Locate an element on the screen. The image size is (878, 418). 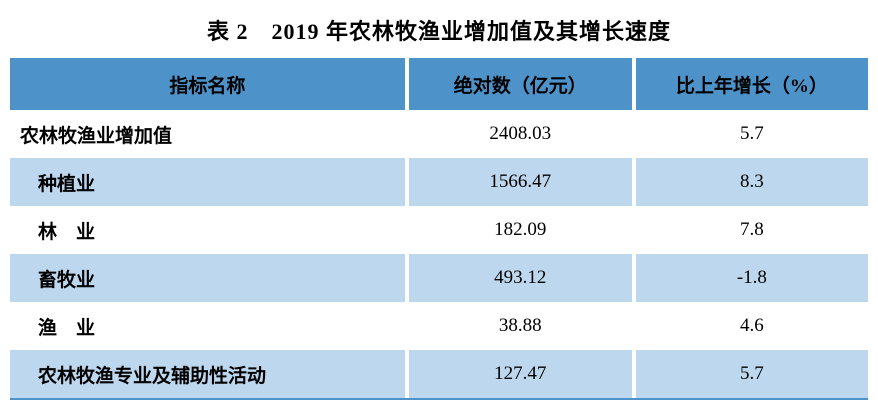
table-row: 林 业 182.09 7.8 is located at coordinates (439, 230).